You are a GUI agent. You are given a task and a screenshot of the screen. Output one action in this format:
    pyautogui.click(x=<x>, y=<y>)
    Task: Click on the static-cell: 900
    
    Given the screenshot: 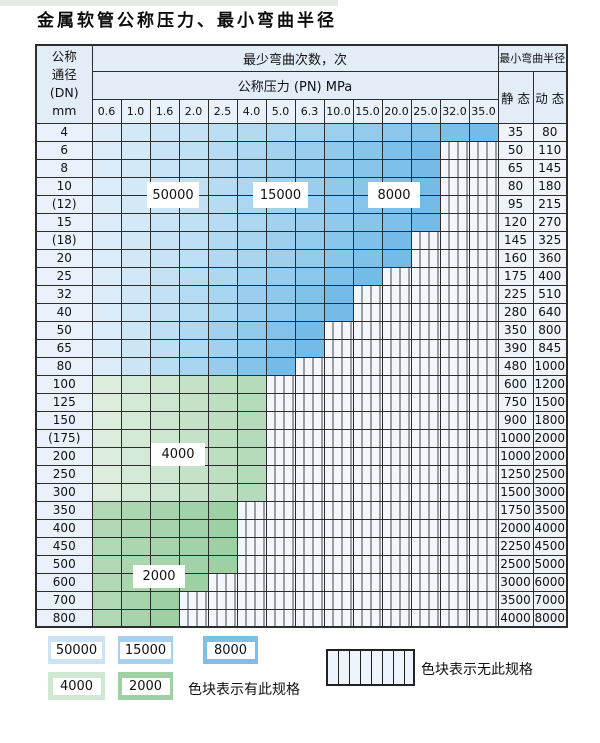 What is the action you would take?
    pyautogui.click(x=515, y=420)
    